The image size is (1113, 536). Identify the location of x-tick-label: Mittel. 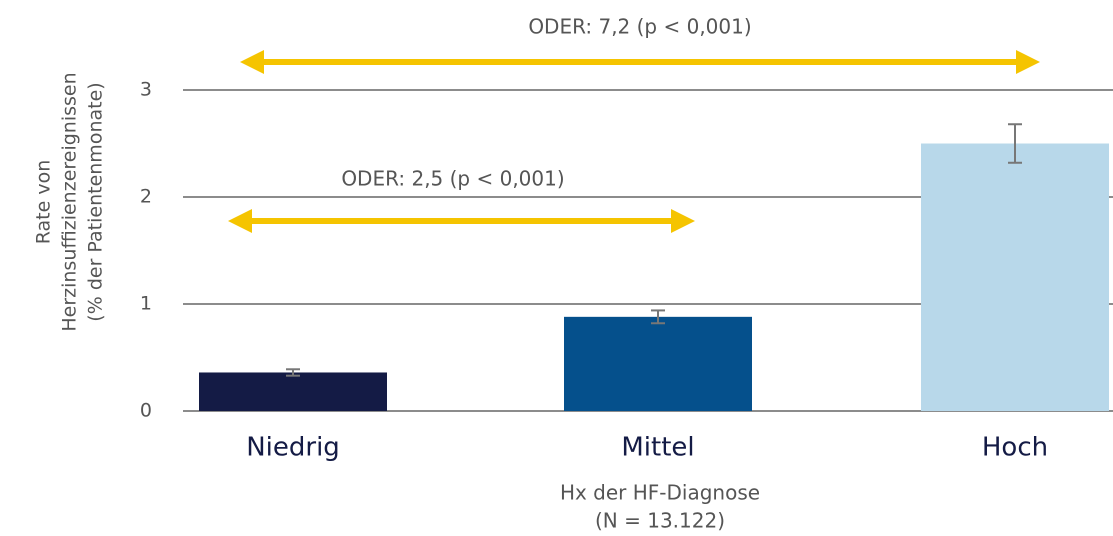
(657, 448).